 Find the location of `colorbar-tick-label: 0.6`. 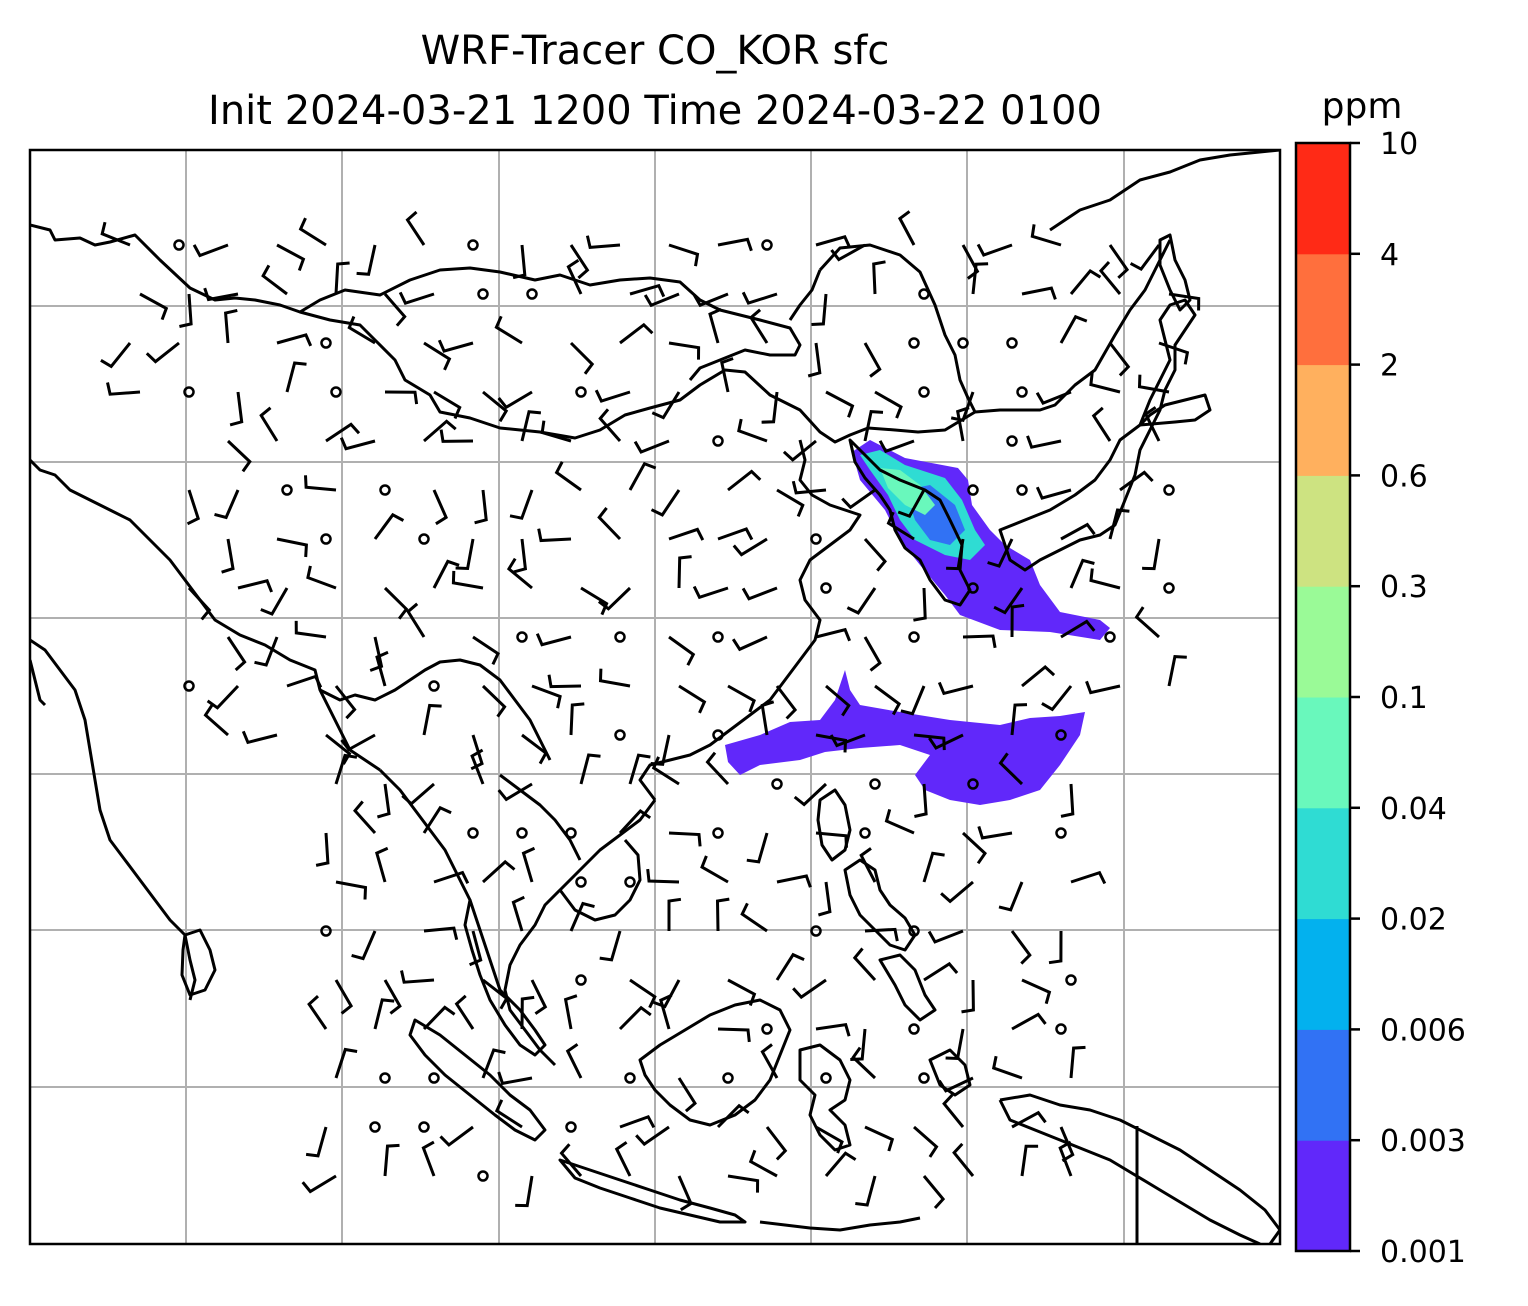

colorbar-tick-label: 0.6 is located at coordinates (1404, 476).